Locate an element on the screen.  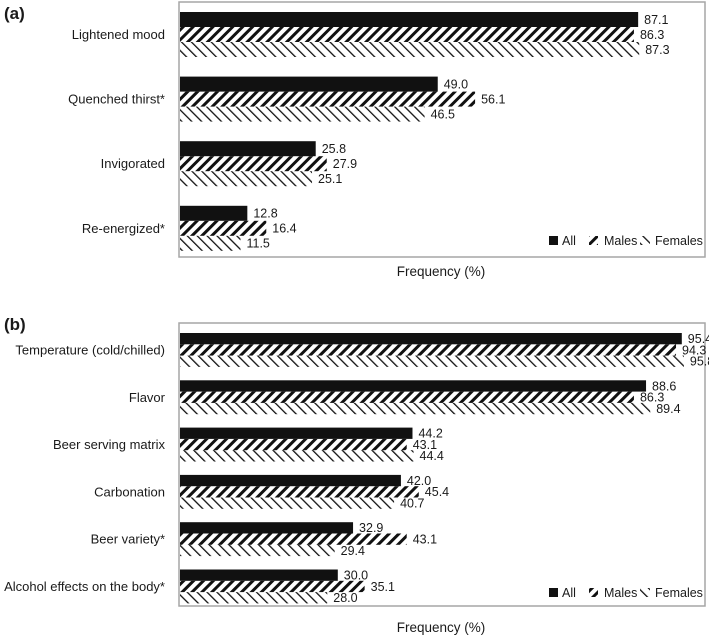
value-label-females: 11.5 is located at coordinates (257, 244).